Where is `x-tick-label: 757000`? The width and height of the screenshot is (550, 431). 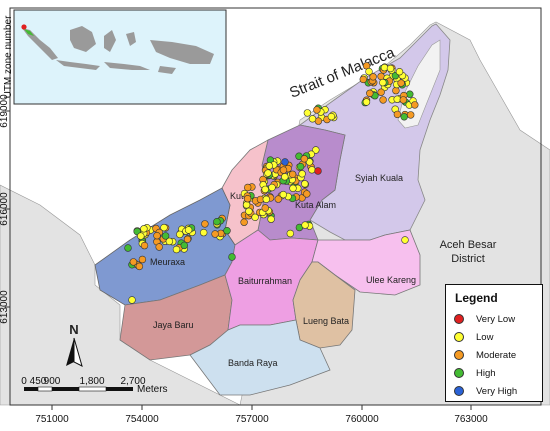
x-tick-label: 757000 is located at coordinates (252, 419).